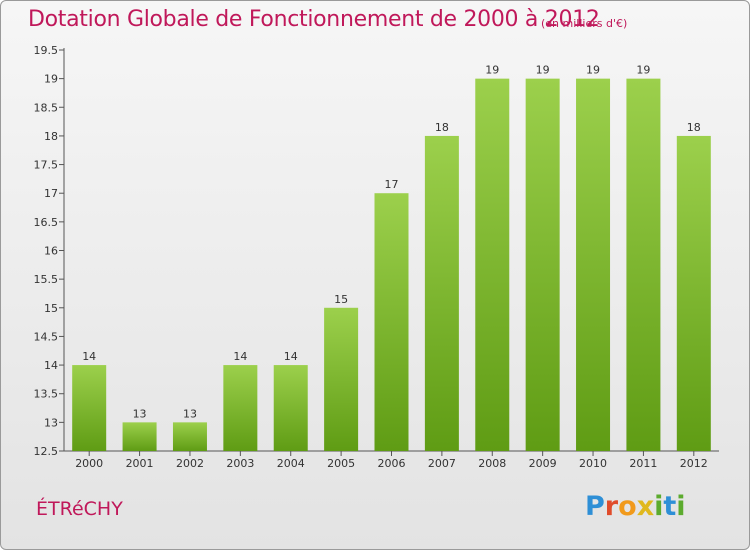 Image resolution: width=750 pixels, height=550 pixels. Describe the element at coordinates (46, 107) in the screenshot. I see `y-tick-label: 18.5` at that location.